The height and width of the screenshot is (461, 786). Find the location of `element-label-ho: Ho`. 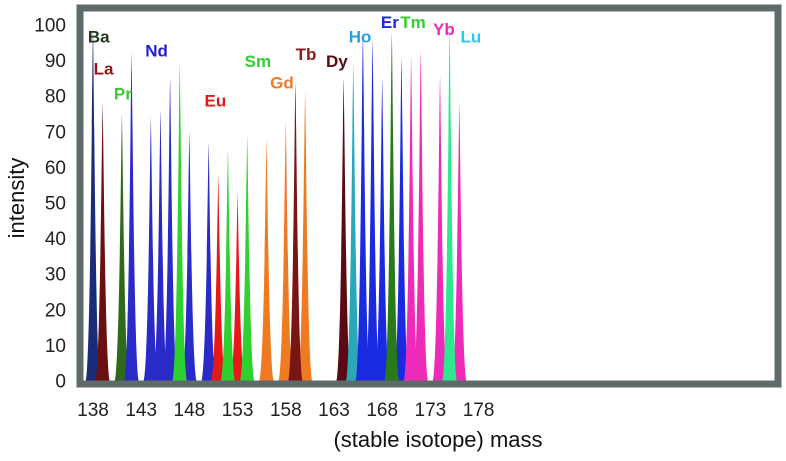

element-label-ho: Ho is located at coordinates (360, 36).